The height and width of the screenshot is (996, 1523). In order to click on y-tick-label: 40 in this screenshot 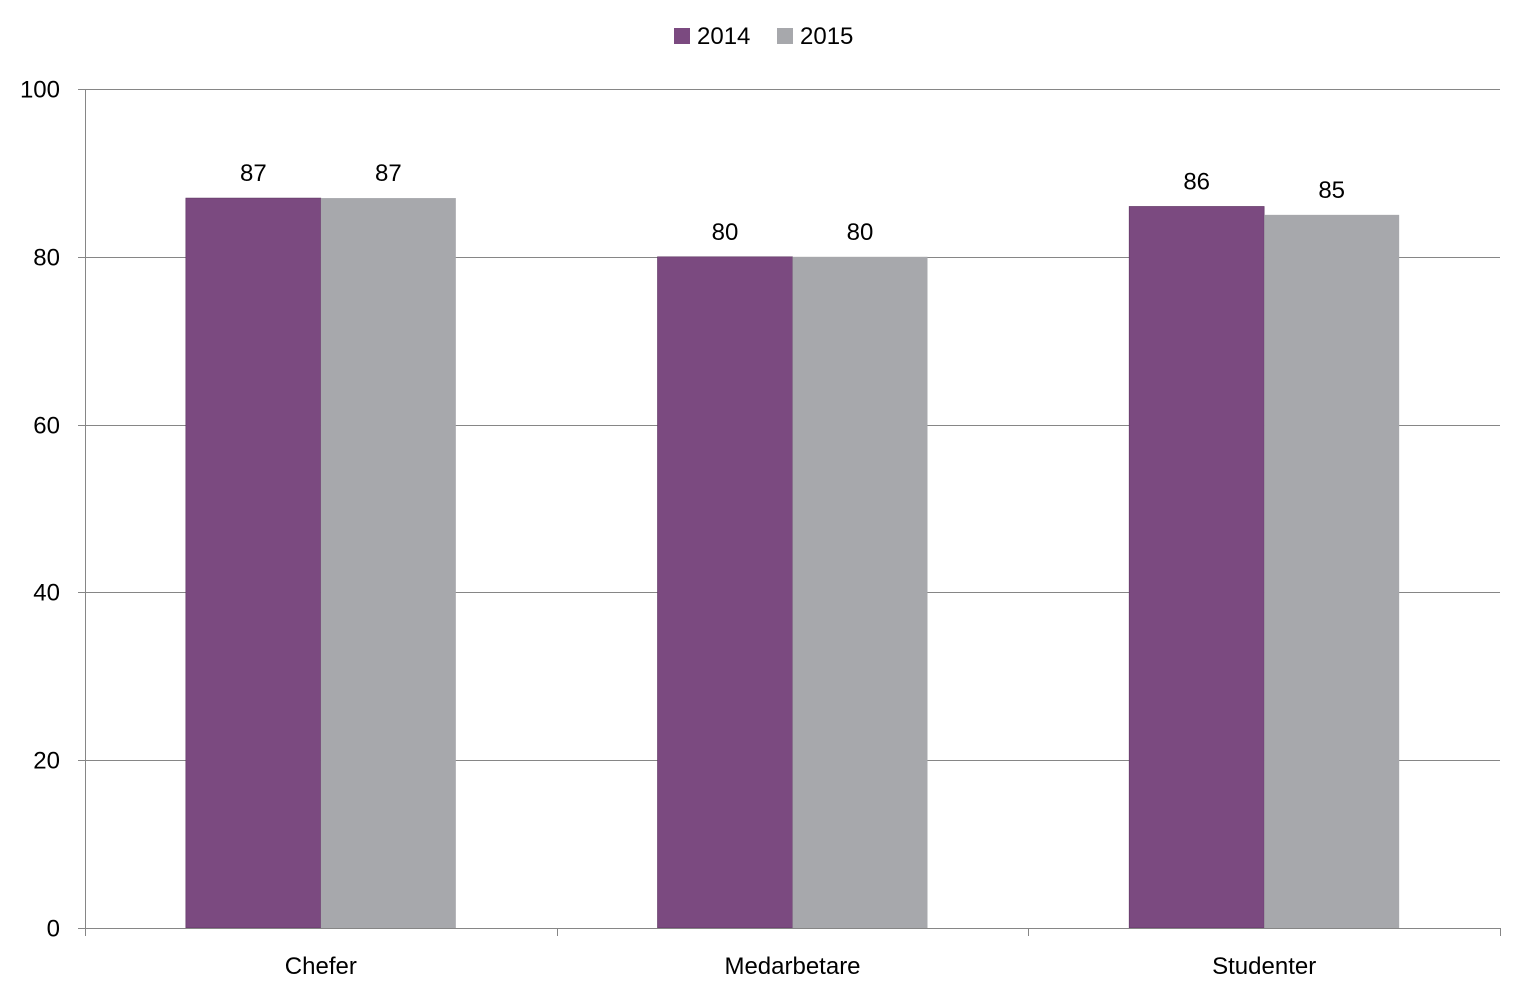, I will do `click(46, 593)`.